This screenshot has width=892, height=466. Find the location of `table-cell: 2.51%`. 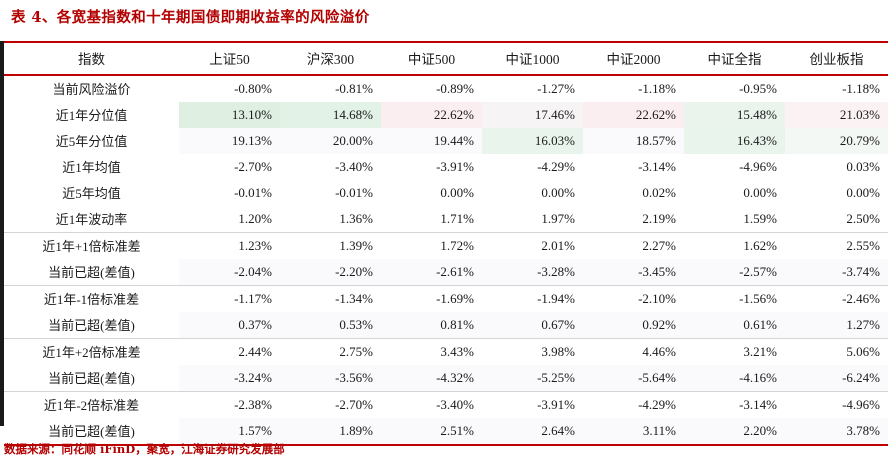

table-cell: 2.51% is located at coordinates (431, 432).